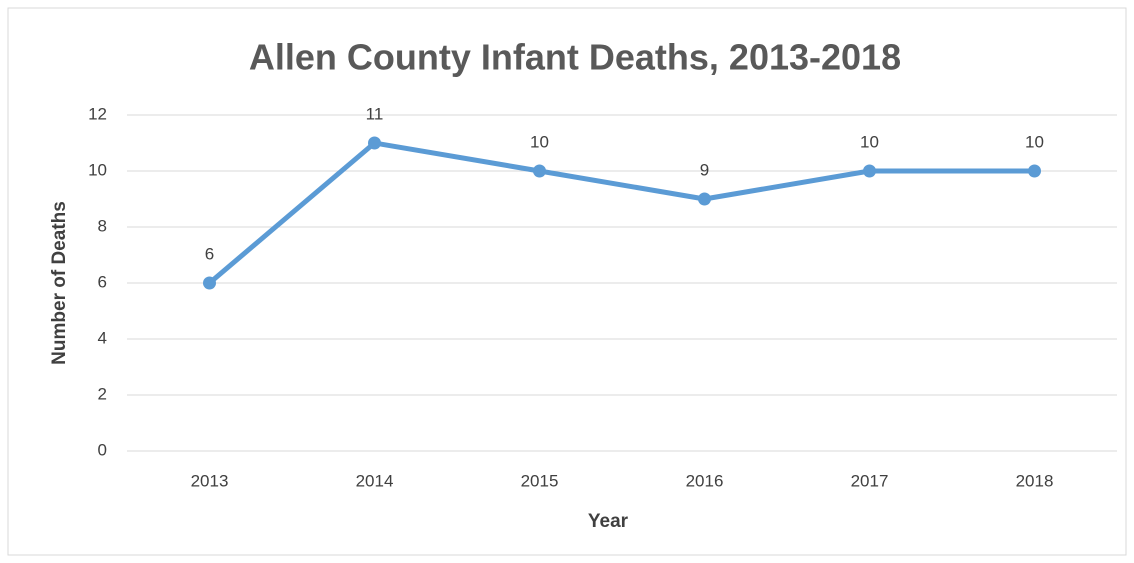  What do you see at coordinates (209, 253) in the screenshot?
I see `data-label: 6` at bounding box center [209, 253].